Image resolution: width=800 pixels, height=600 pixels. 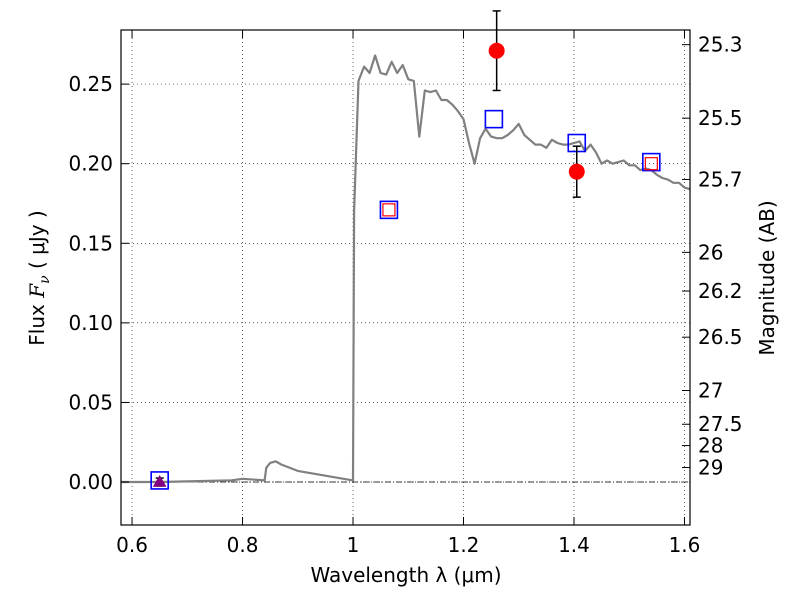 I want to click on right-tick-label: 26.2, so click(x=720, y=291).